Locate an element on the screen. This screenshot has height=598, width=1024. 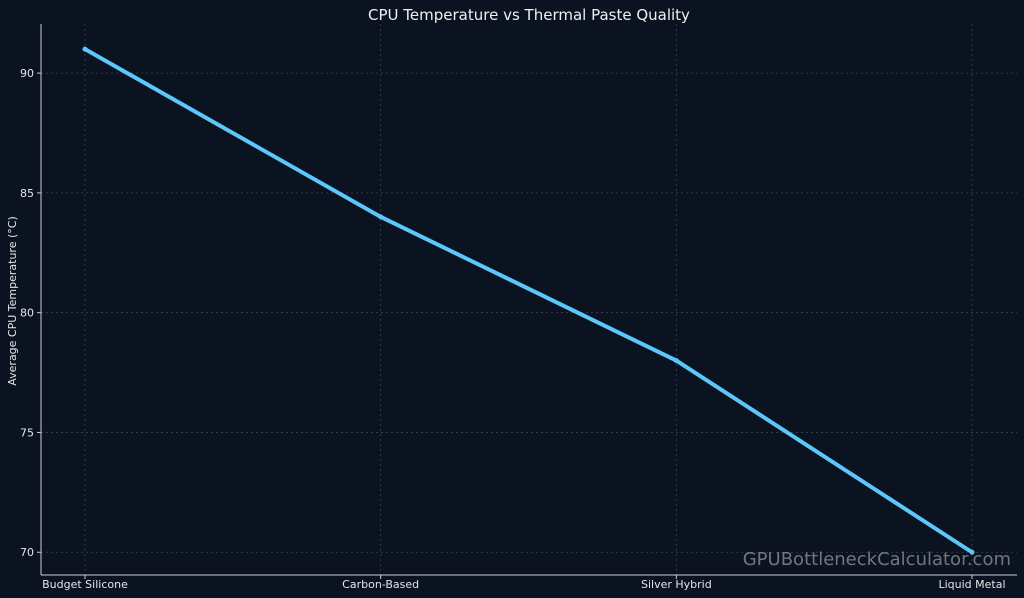
y-tick-label: 80 is located at coordinates (27, 313).